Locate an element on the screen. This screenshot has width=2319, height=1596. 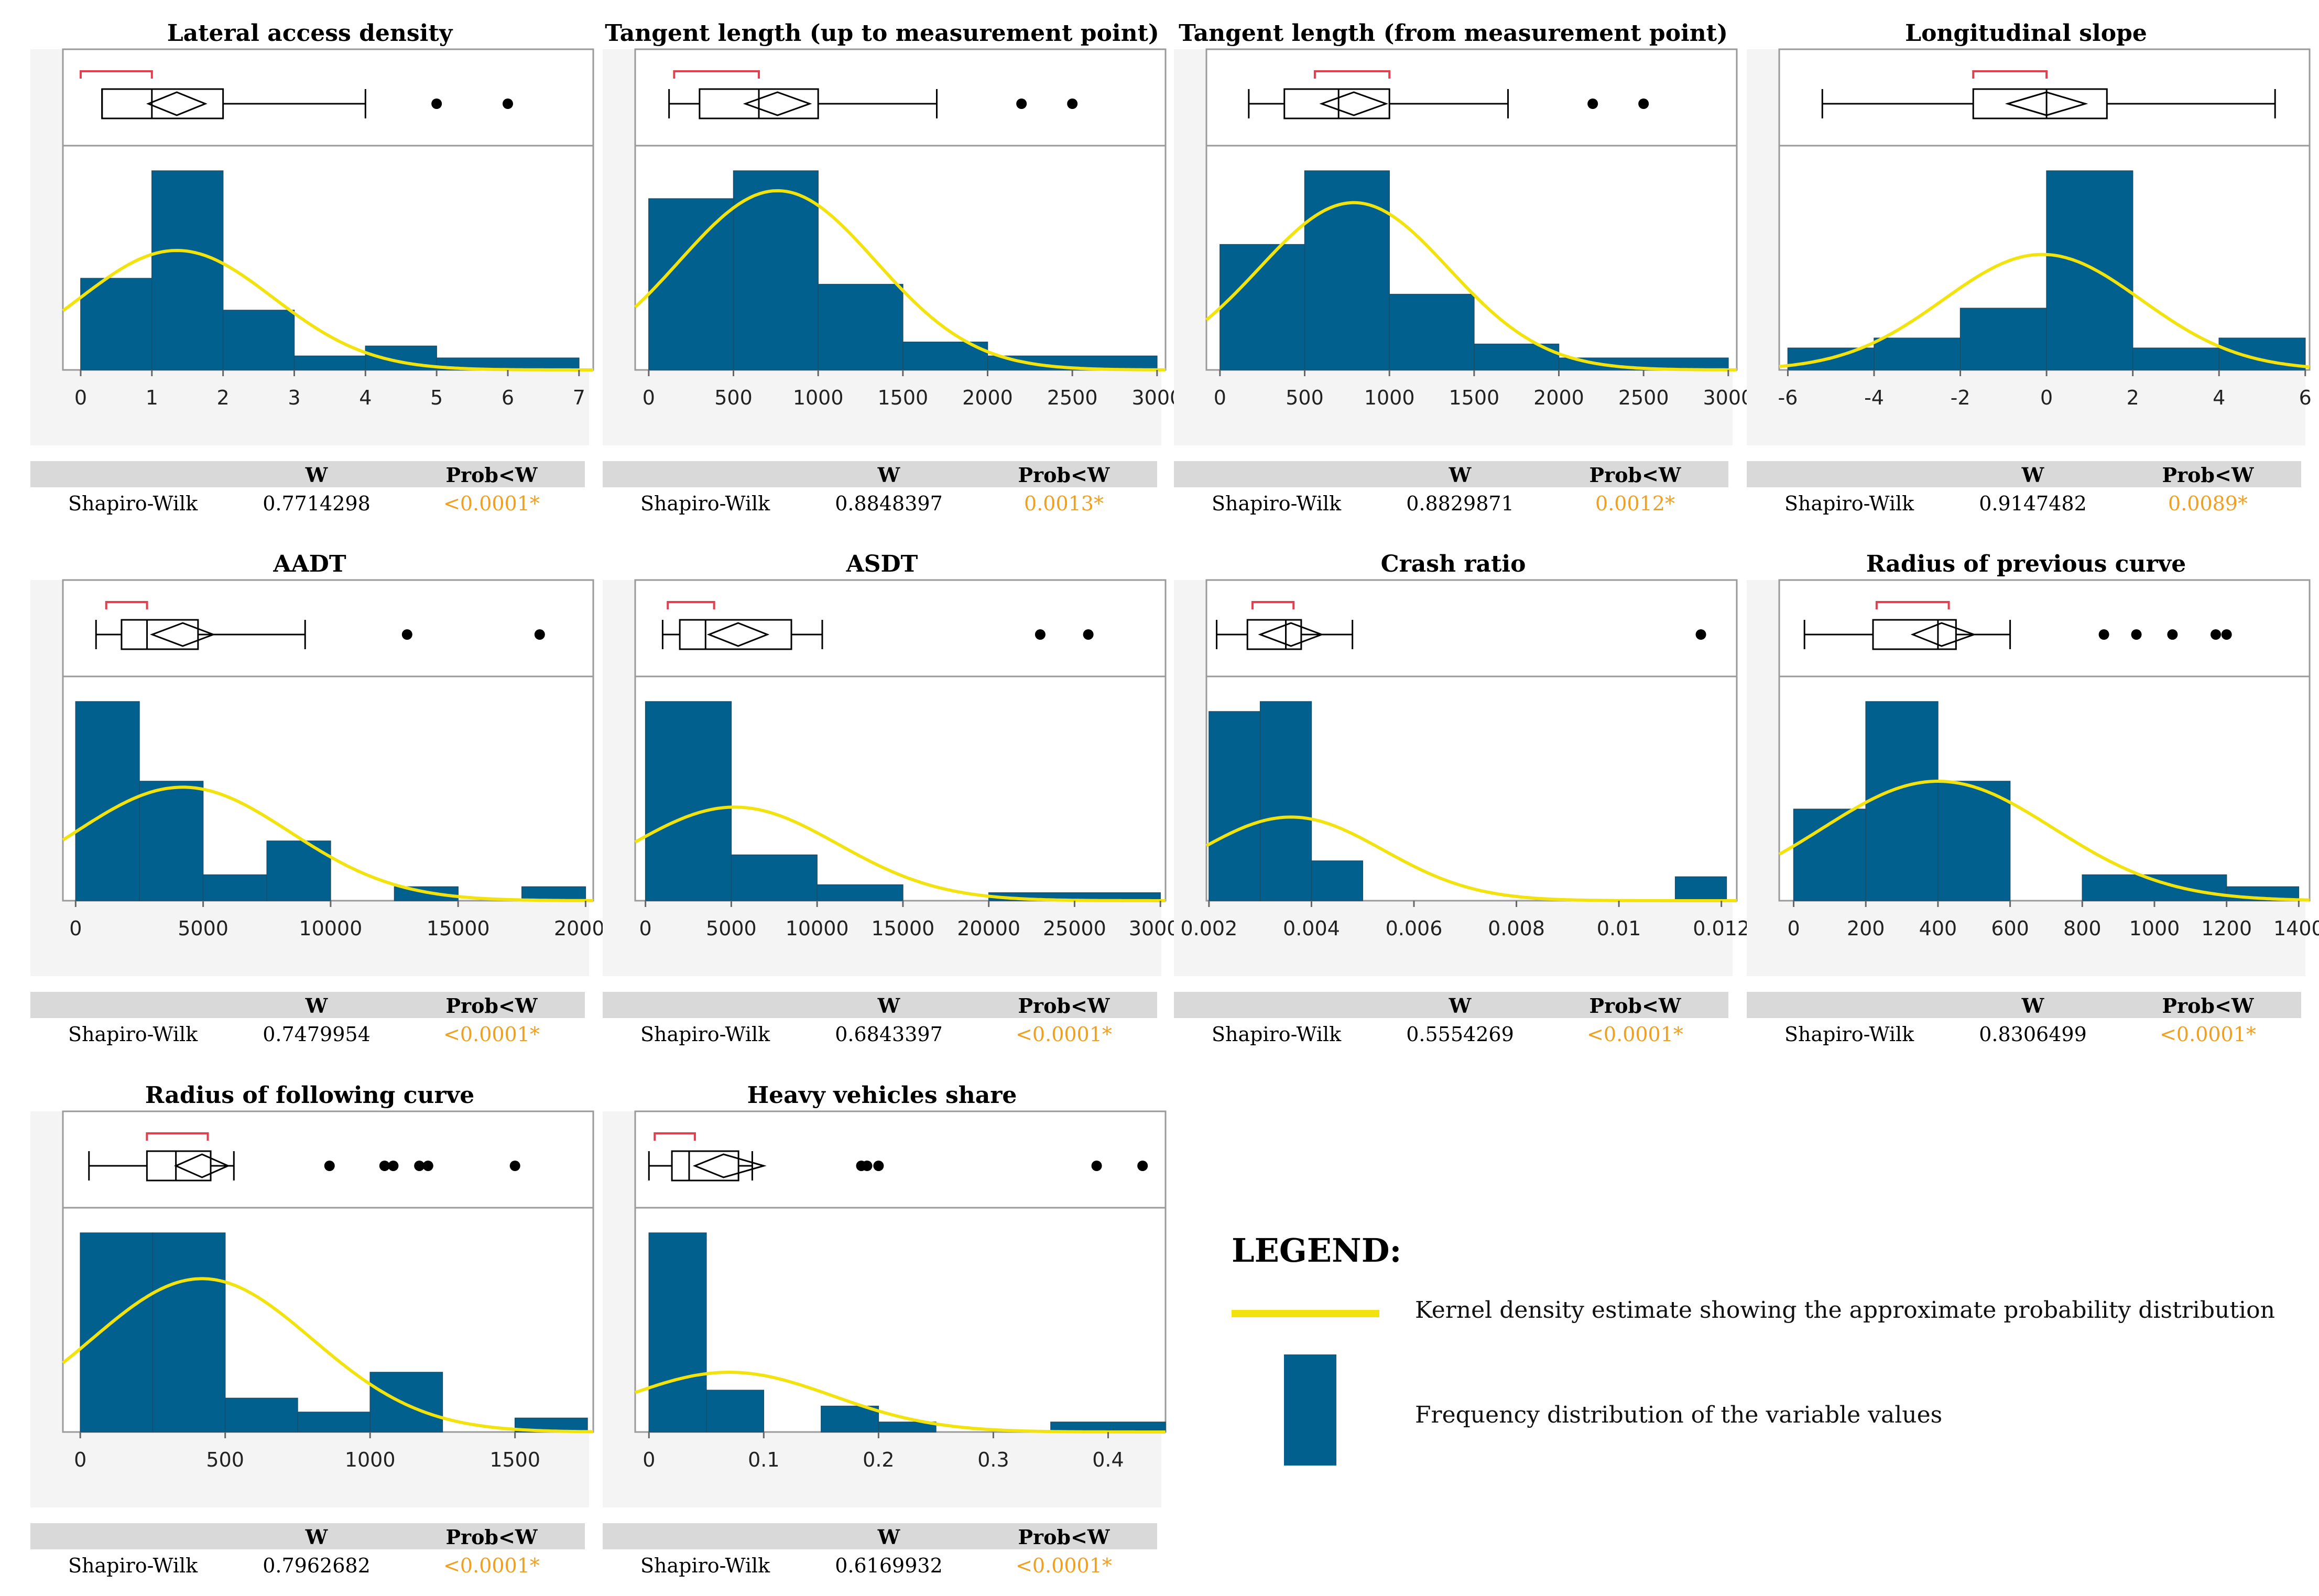
x-tick-label: 5000 is located at coordinates (203, 929).